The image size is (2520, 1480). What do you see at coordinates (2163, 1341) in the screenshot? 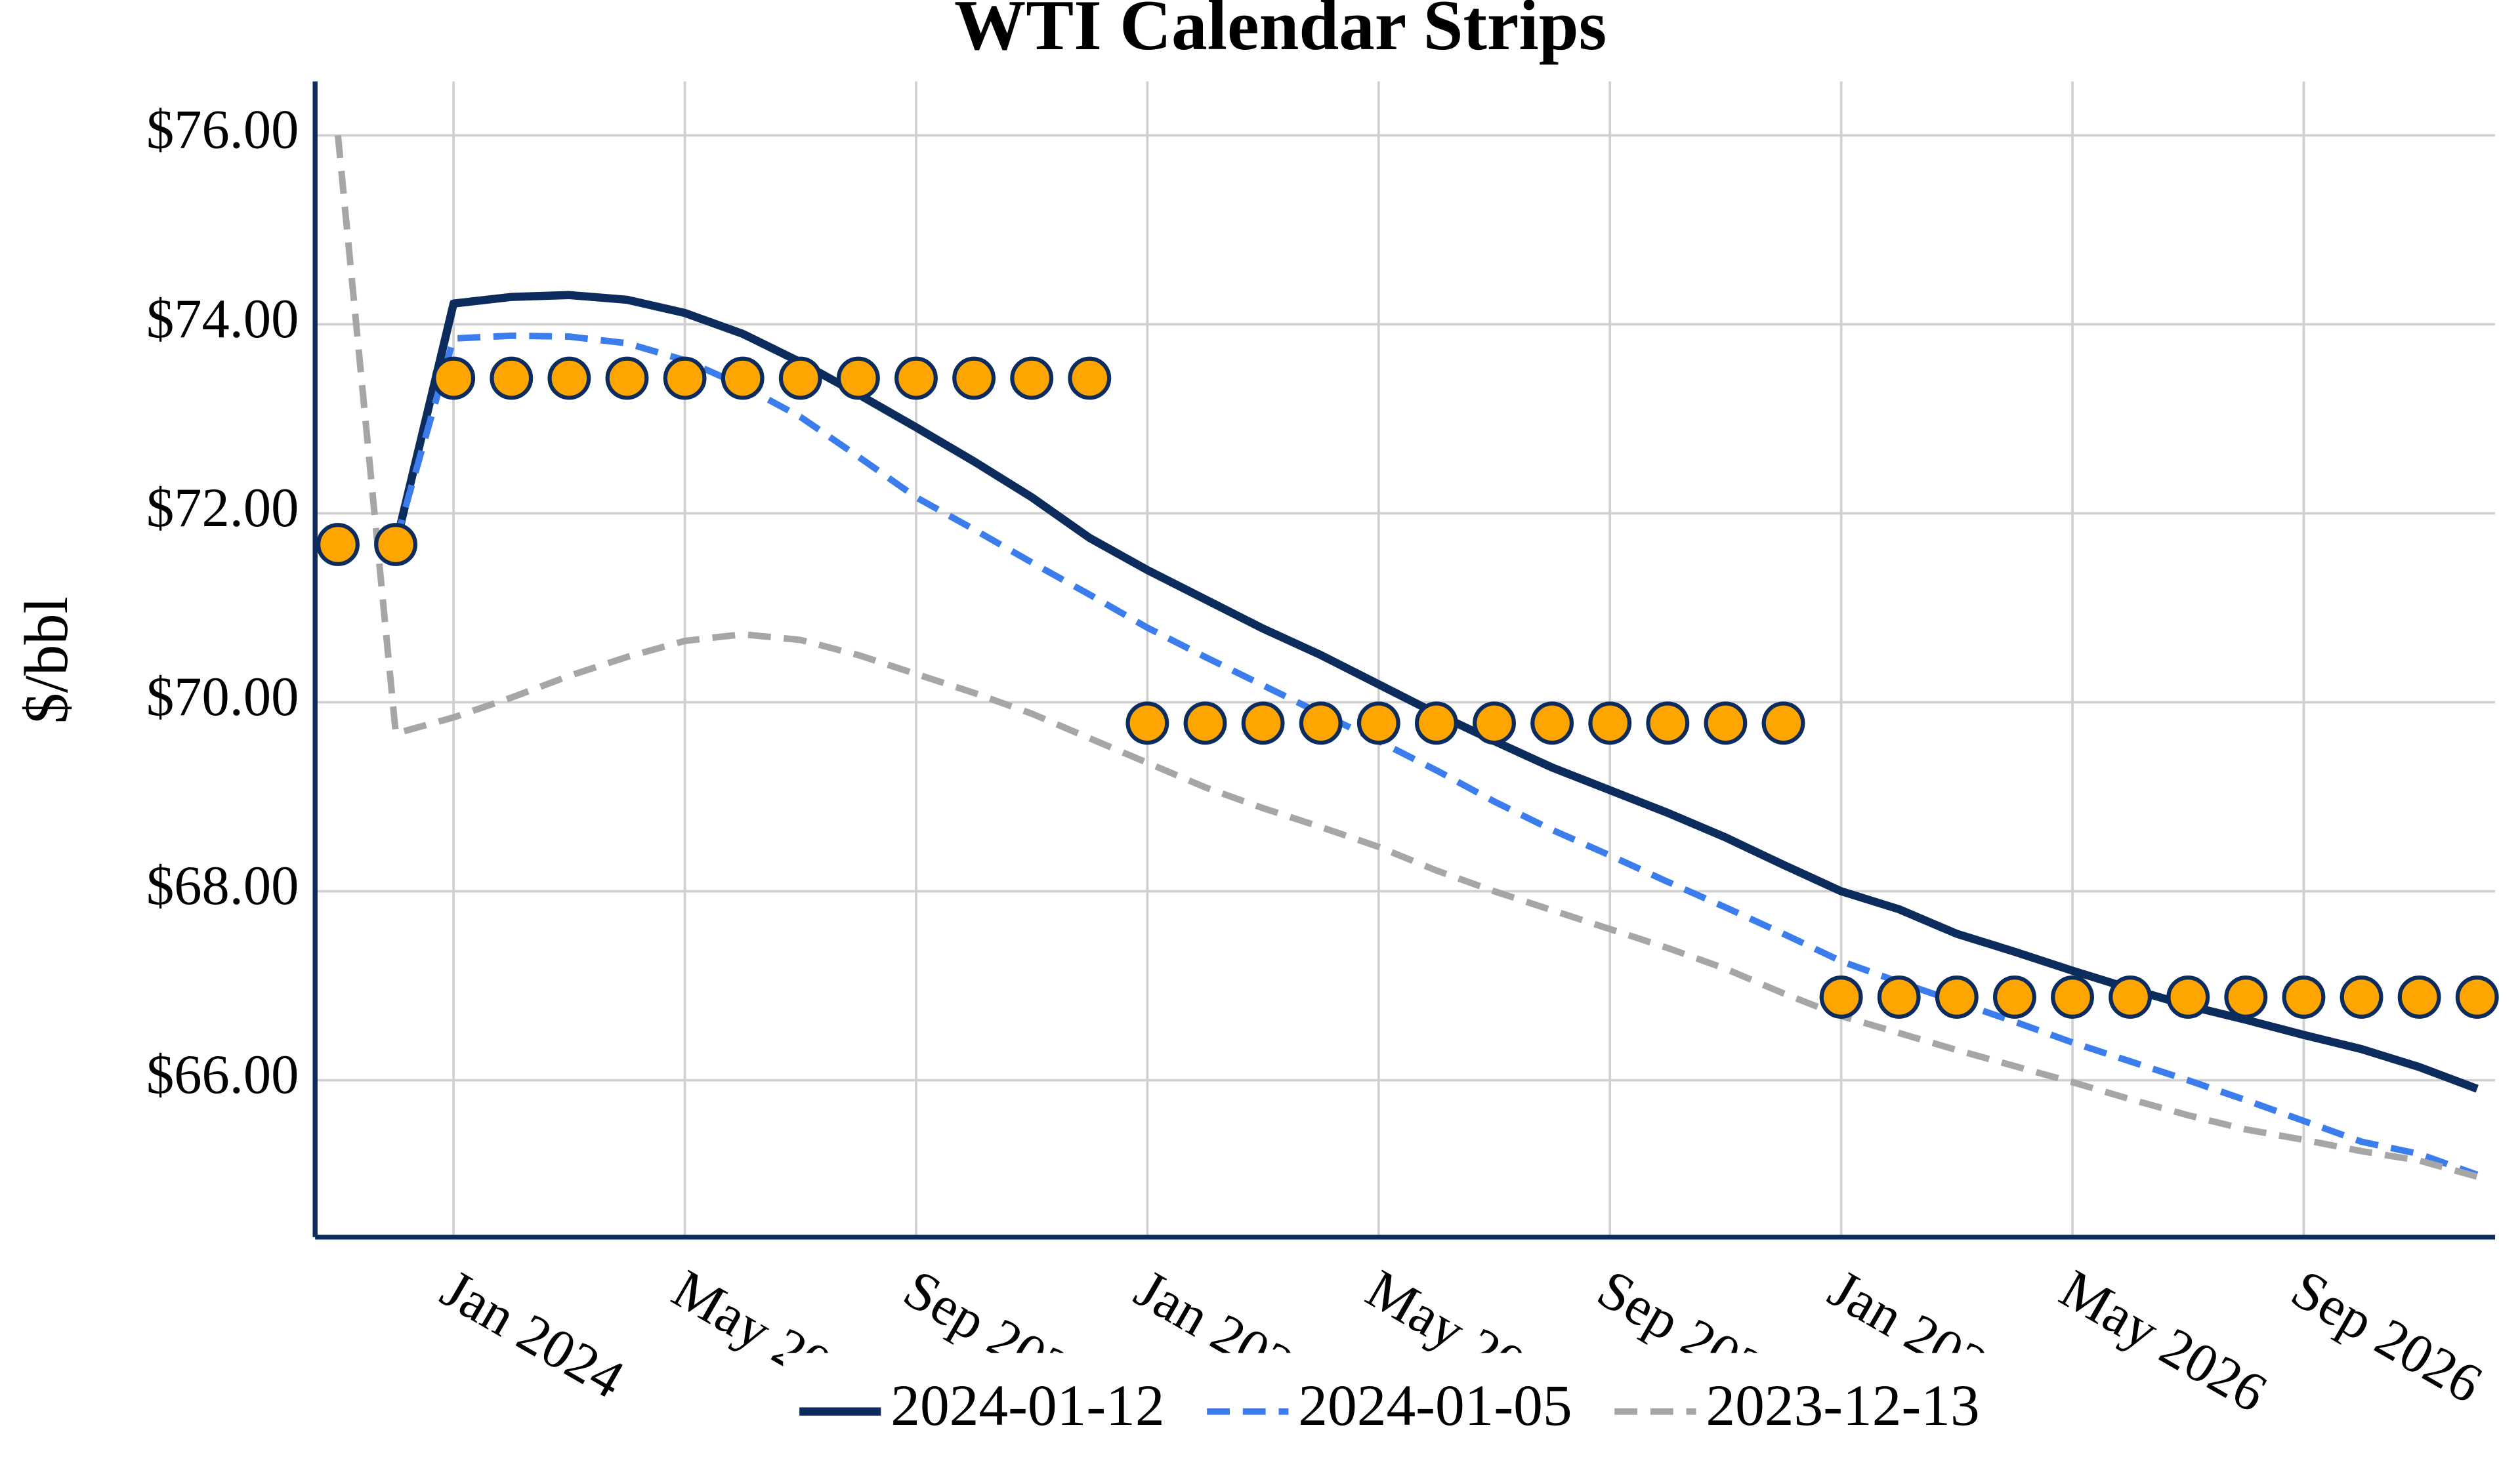
I see `x-tick-label: May 2026` at bounding box center [2163, 1341].